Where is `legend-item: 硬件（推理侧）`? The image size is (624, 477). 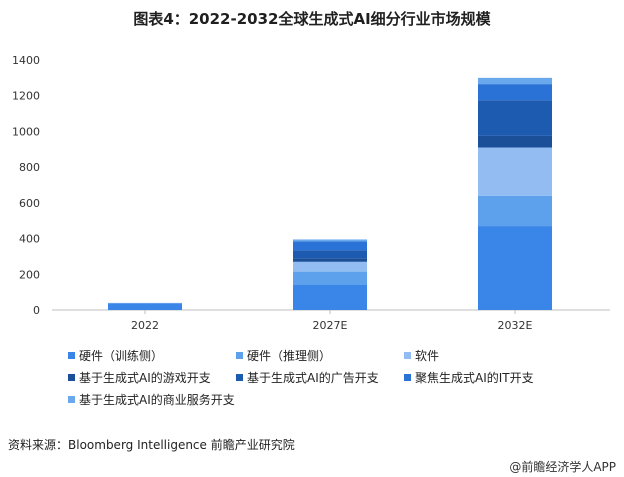 legend-item: 硬件（推理侧） is located at coordinates (320, 355).